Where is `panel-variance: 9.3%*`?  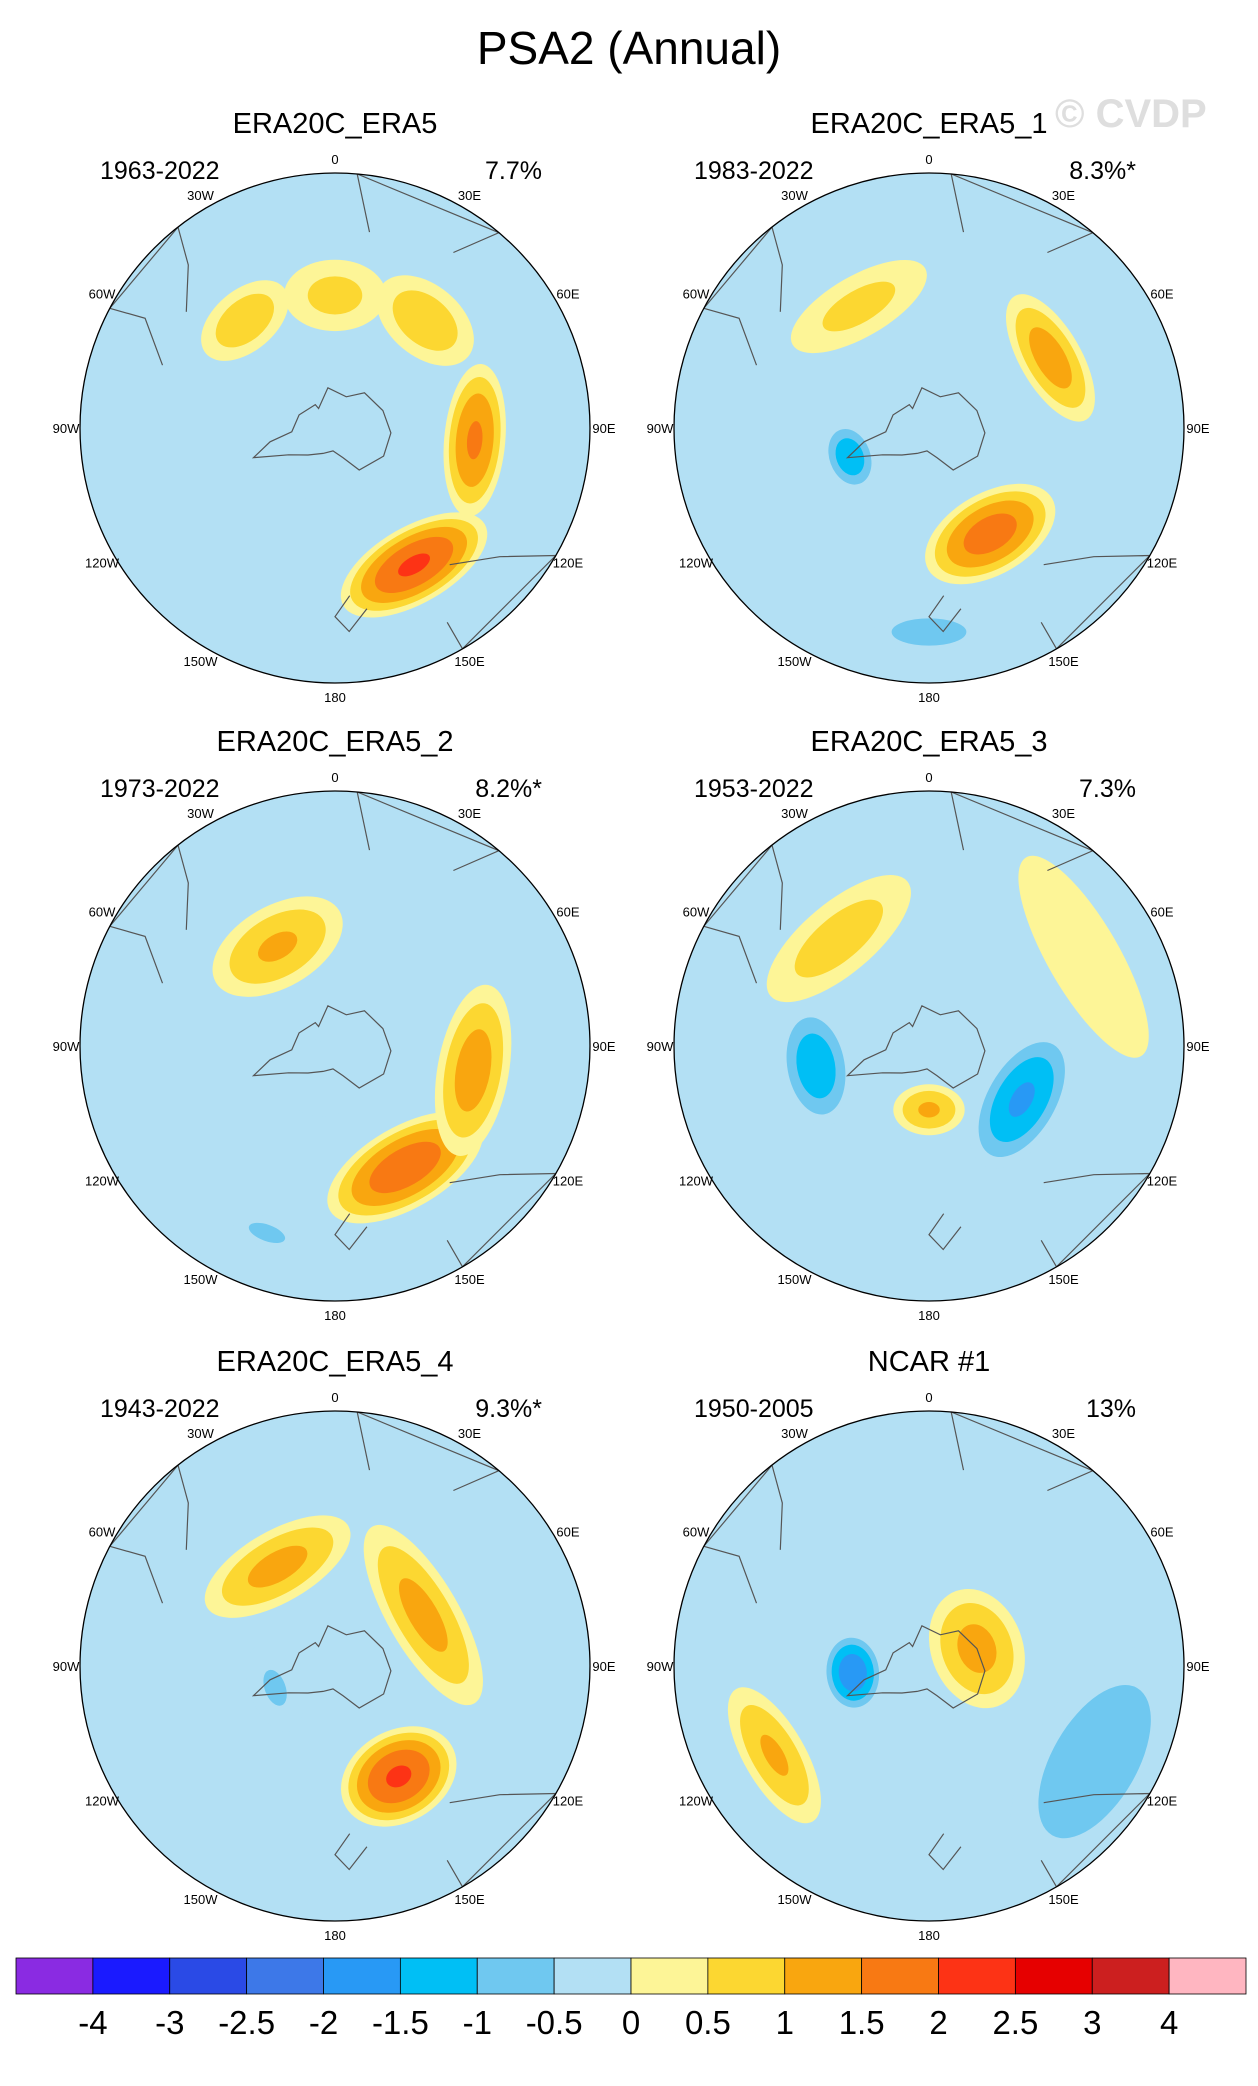
panel-variance: 9.3%* is located at coordinates (508, 1409).